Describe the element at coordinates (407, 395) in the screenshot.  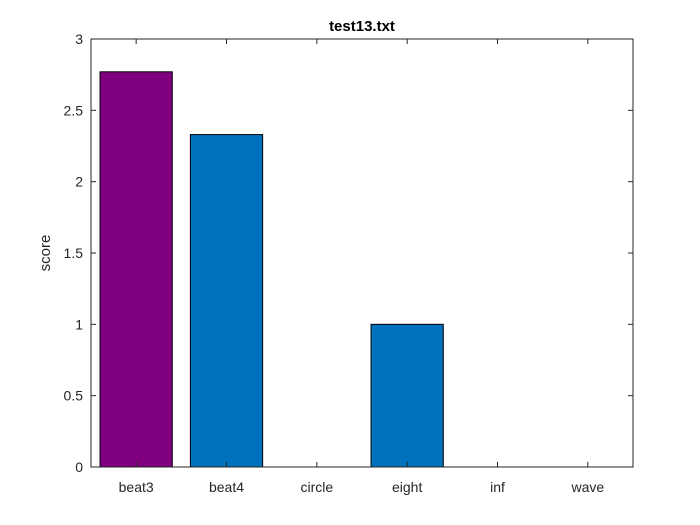
I see `bar-eight` at that location.